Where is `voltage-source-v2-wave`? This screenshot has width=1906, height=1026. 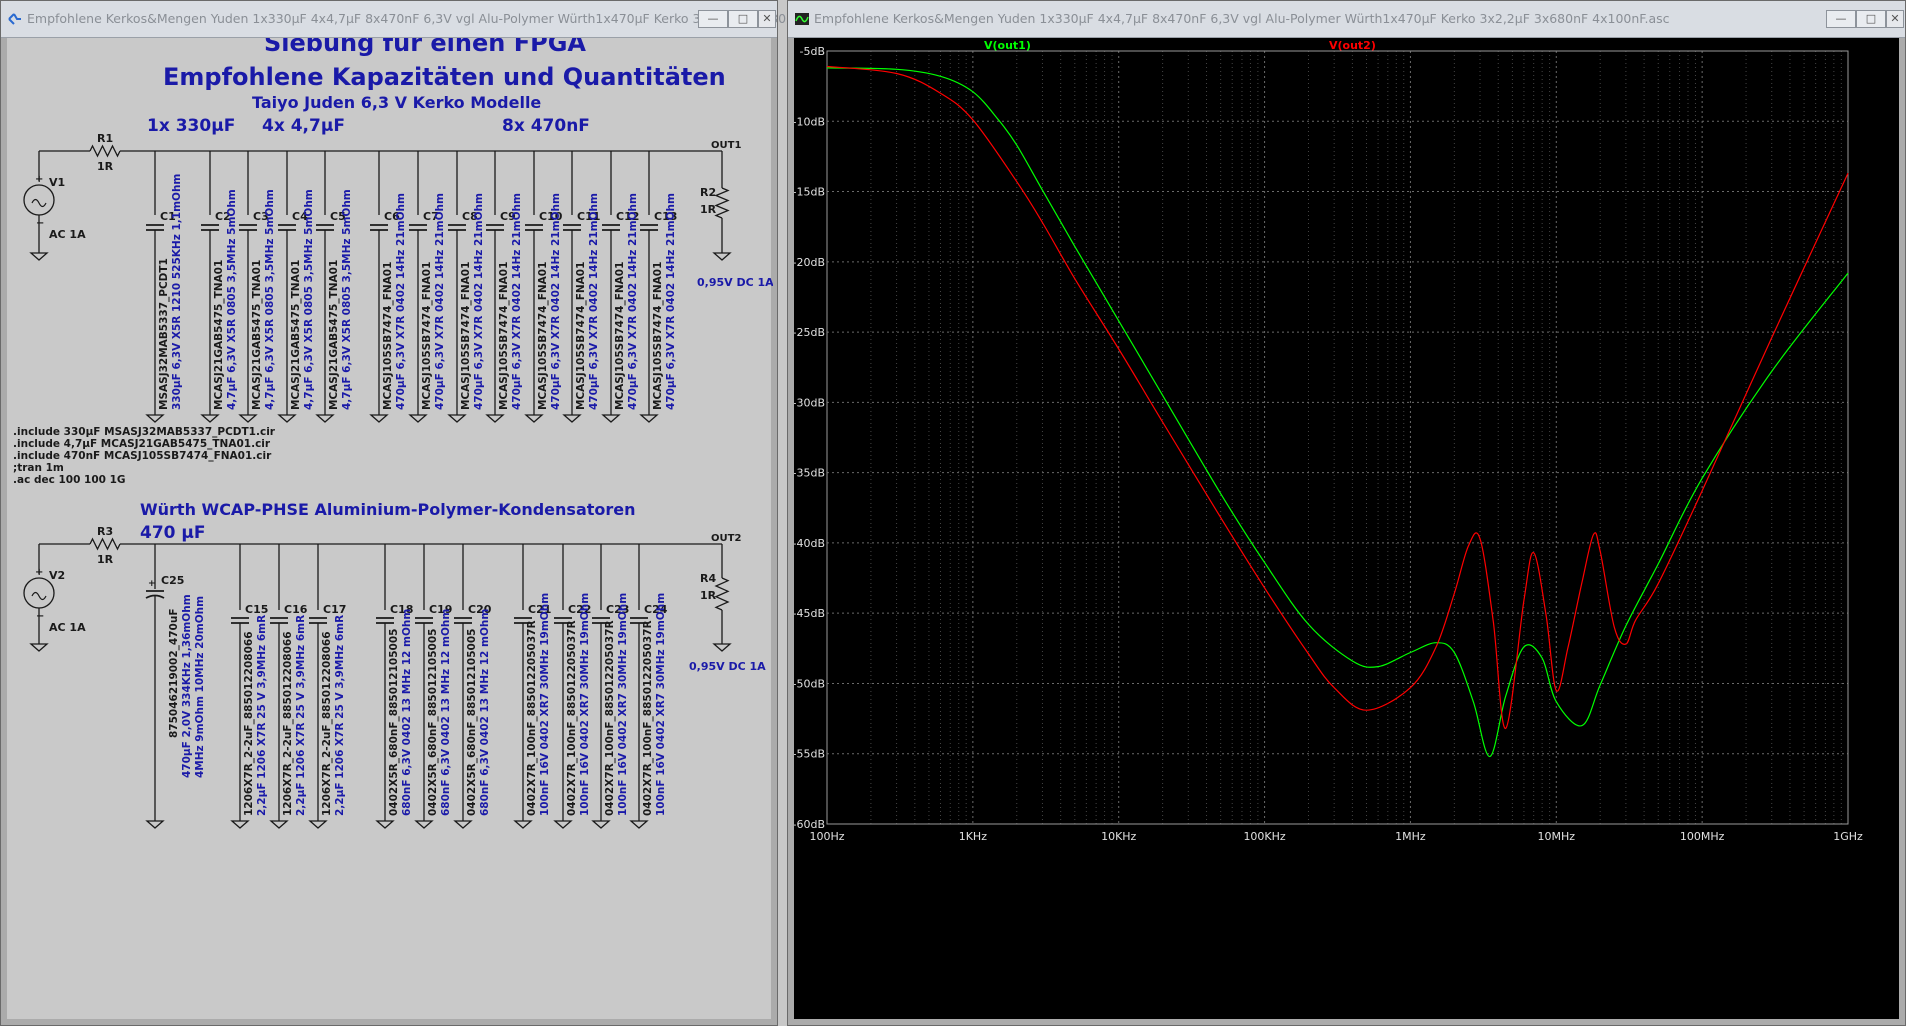
voltage-source-v2-wave is located at coordinates (39, 596).